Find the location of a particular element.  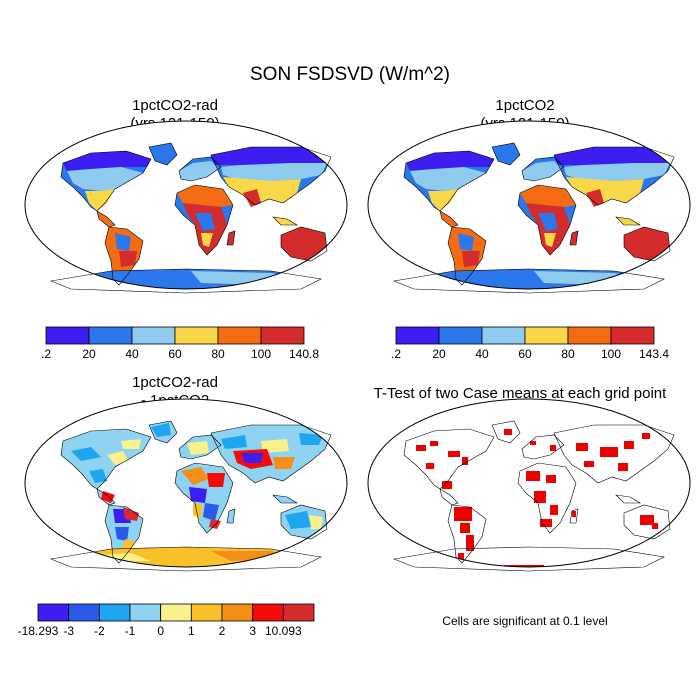

colorbar-label: 1 is located at coordinates (191, 631).